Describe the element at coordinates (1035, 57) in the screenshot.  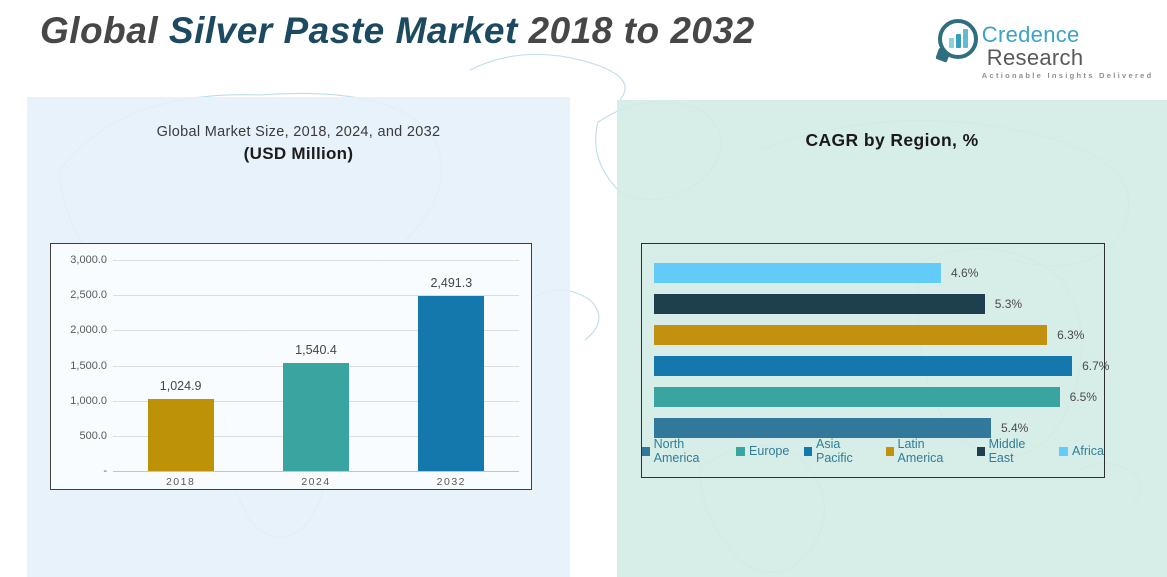
I see `logo-brand-secondary: Research` at that location.